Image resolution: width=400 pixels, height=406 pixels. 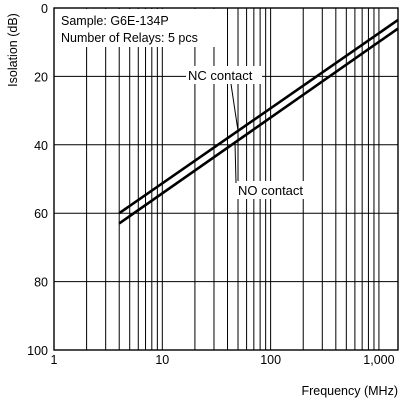 I want to click on nc-label-background, so click(x=224, y=75).